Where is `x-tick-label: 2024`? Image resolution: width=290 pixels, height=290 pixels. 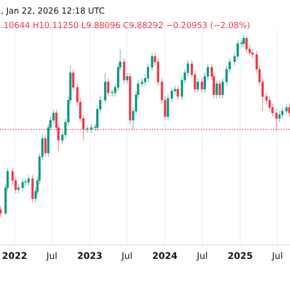
x-tick-label: 2024 is located at coordinates (165, 255).